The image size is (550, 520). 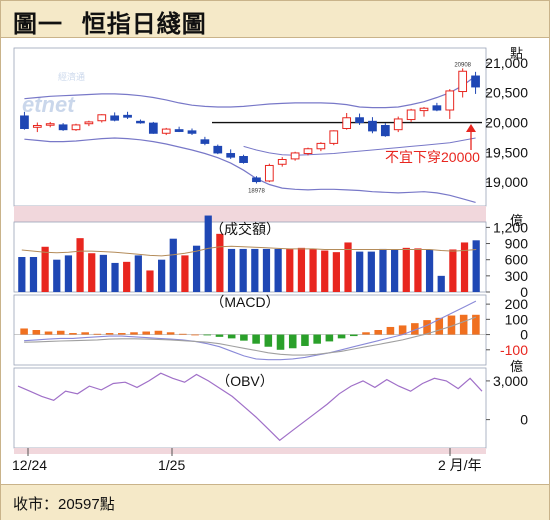 What do you see at coordinates (517, 260) in the screenshot?
I see `volume-y-tick-label: 600` at bounding box center [517, 260].